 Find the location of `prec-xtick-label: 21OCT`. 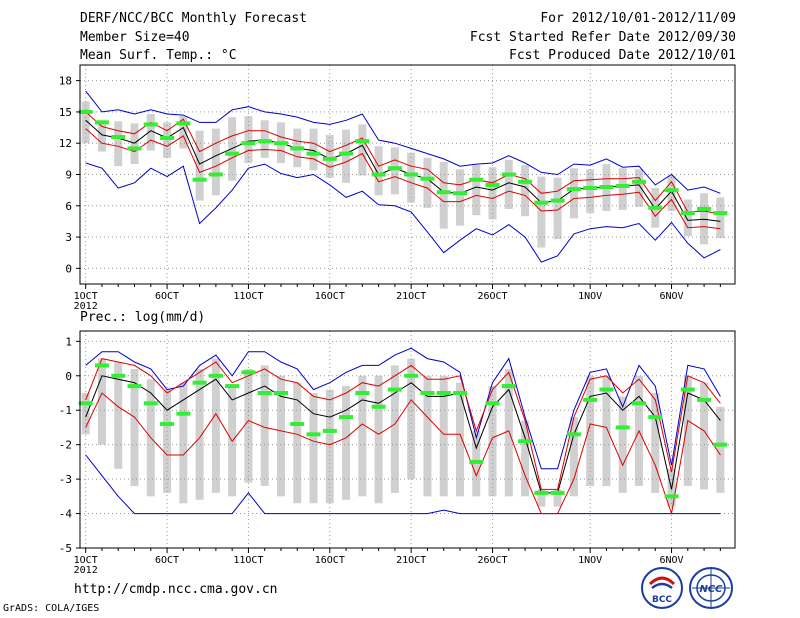

prec-xtick-label: 21OCT is located at coordinates (411, 560).